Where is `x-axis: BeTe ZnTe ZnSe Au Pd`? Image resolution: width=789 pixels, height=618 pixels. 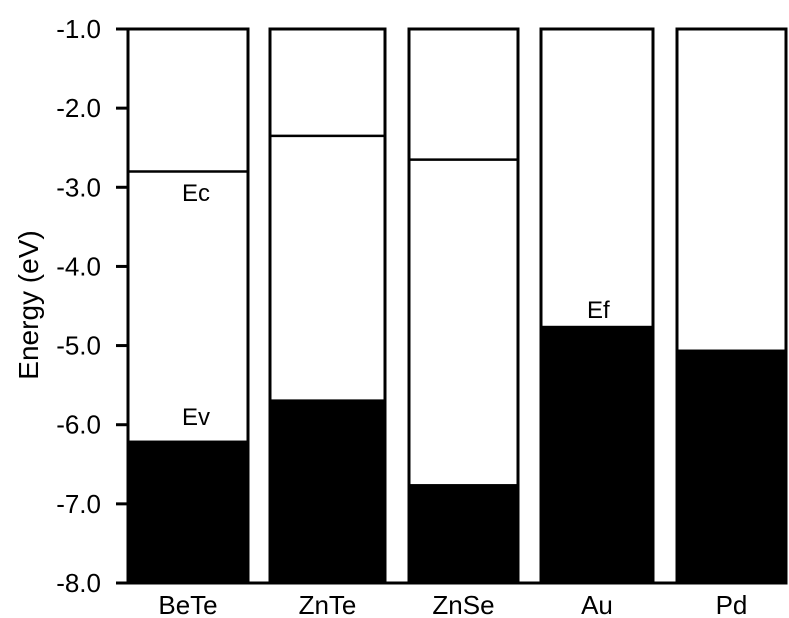
x-axis: BeTe ZnTe ZnSe Au Pd is located at coordinates (457, 599).